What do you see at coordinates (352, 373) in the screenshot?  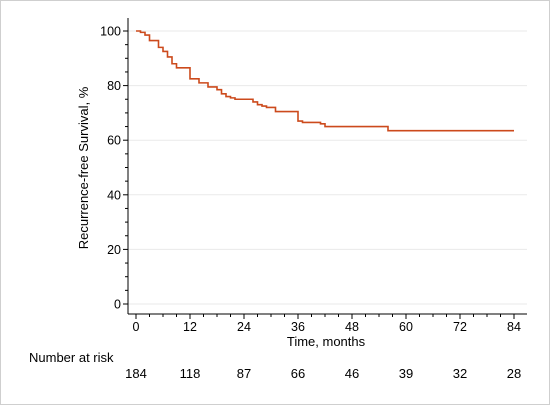 I see `risk-count: 46` at bounding box center [352, 373].